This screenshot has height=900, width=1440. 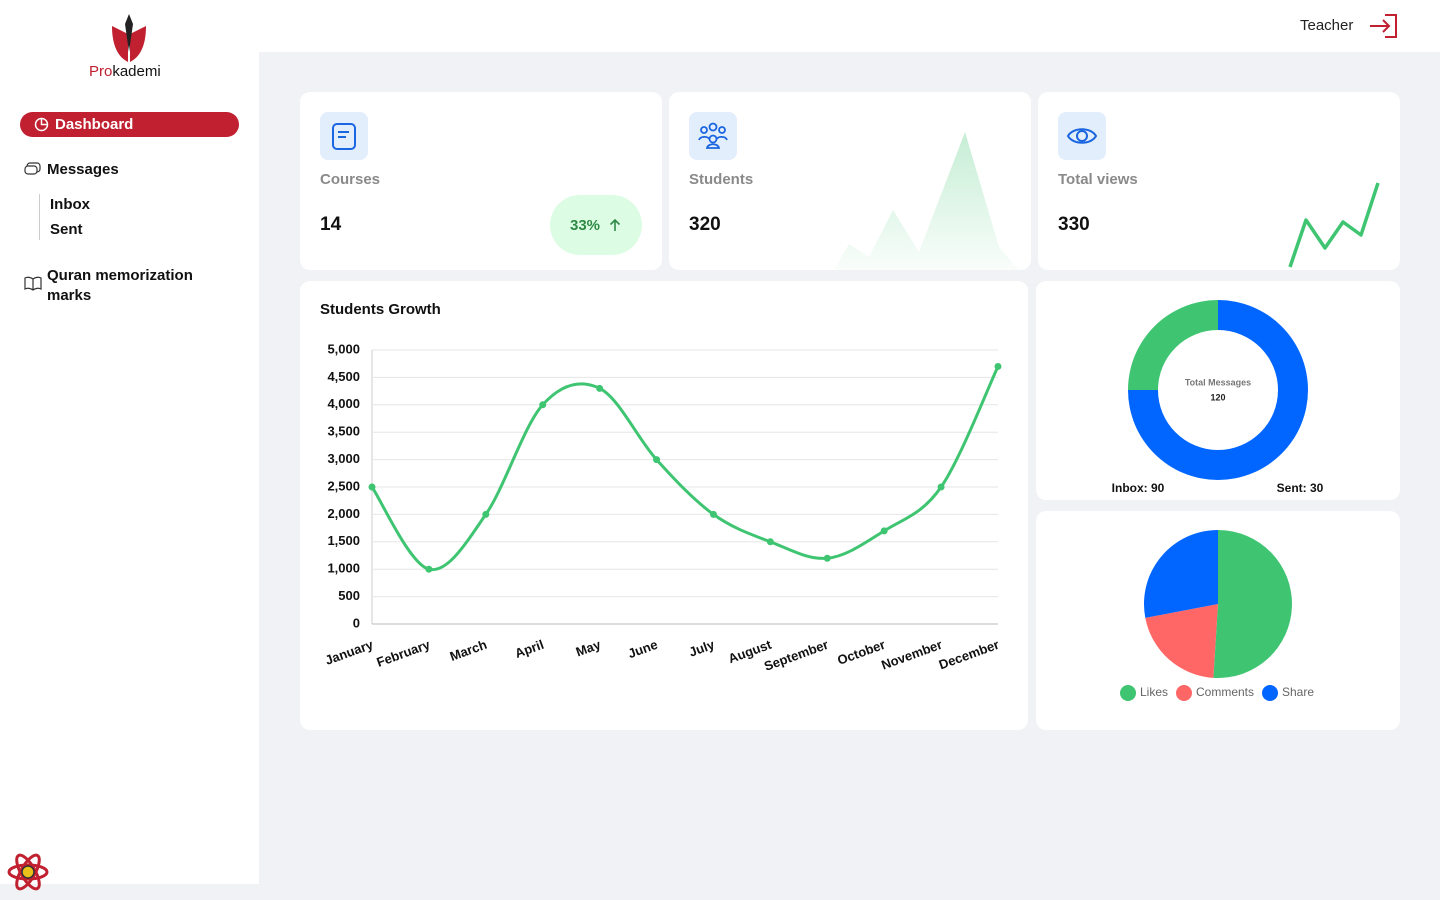 What do you see at coordinates (404, 652) in the screenshot?
I see `x-tick-label: February` at bounding box center [404, 652].